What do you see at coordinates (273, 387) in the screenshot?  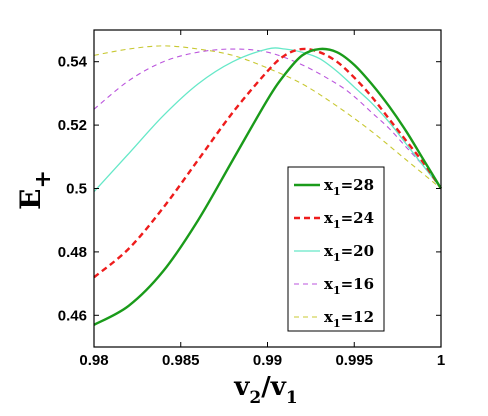 I see `x-axis-title-slash: /v` at bounding box center [273, 387].